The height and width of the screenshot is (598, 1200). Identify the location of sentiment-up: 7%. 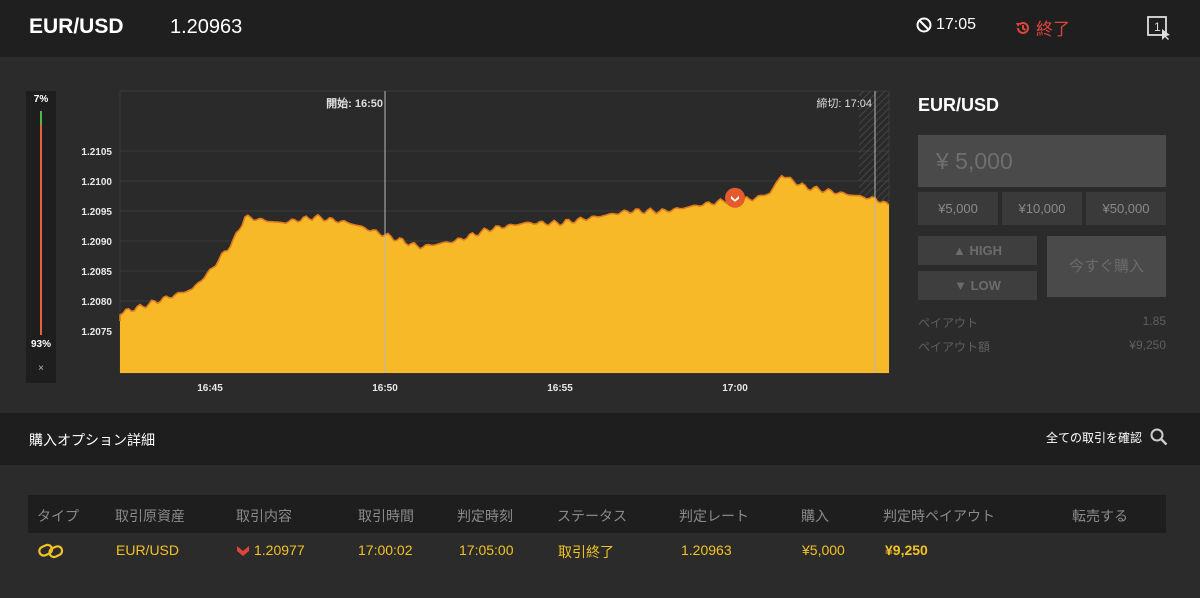
(41, 99).